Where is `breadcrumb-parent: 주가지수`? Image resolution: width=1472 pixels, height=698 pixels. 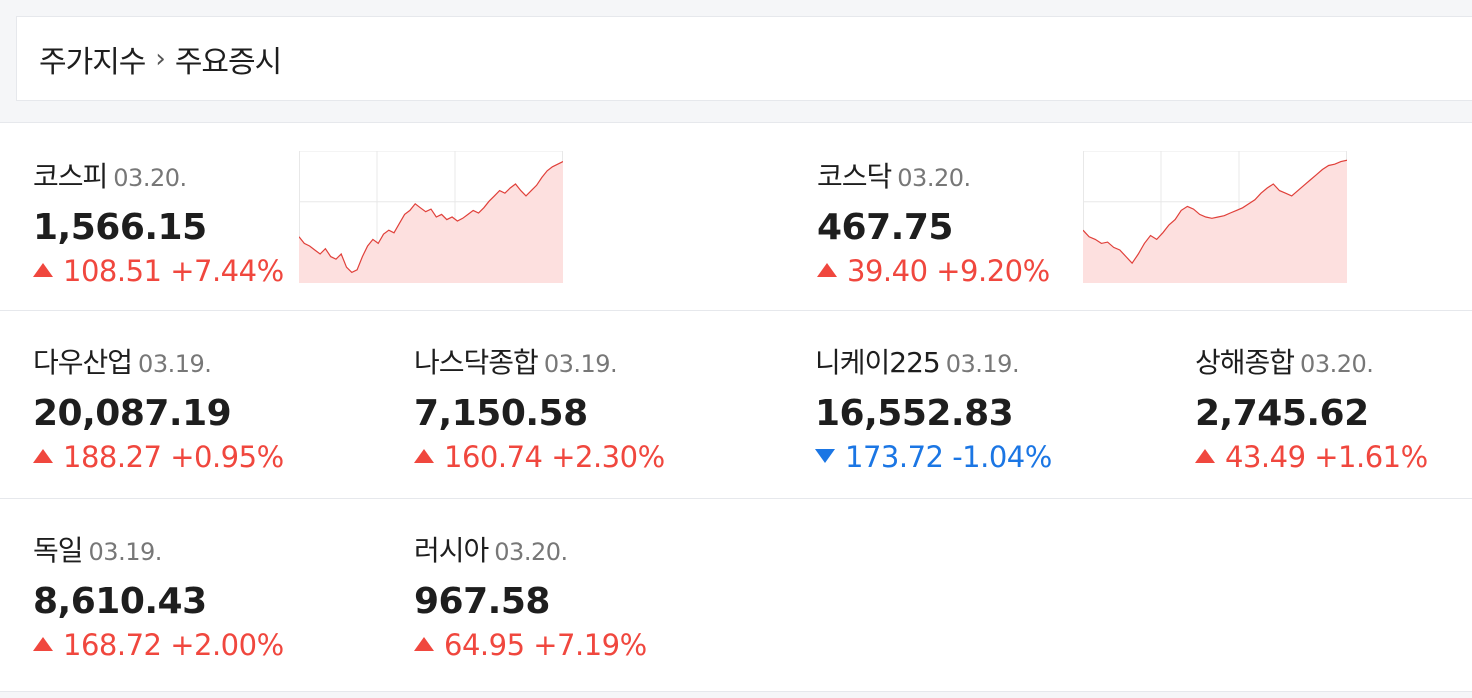 breadcrumb-parent: 주가지수 is located at coordinates (92, 62).